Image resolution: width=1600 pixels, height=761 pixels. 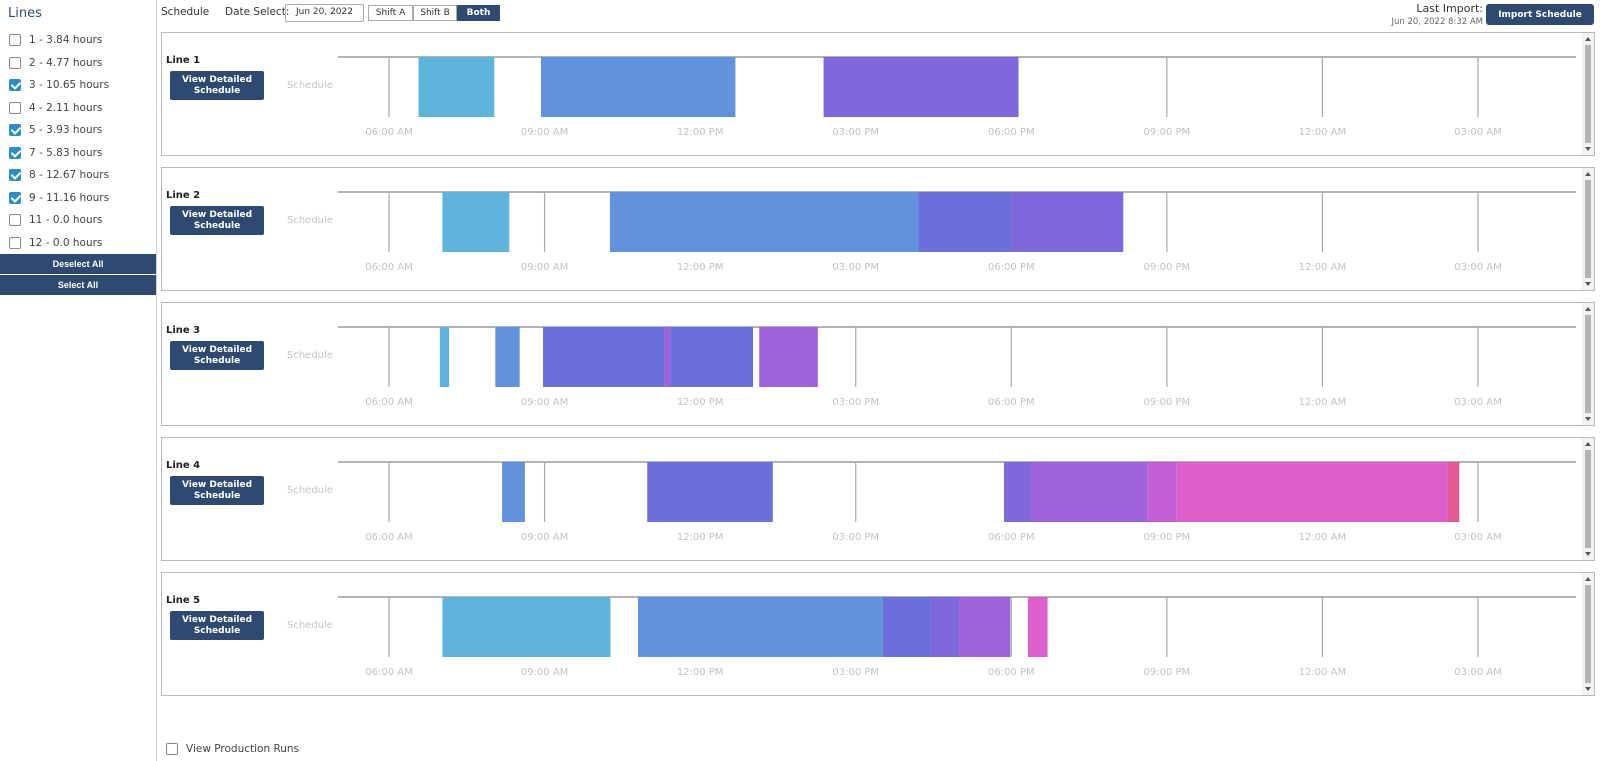 I want to click on line-filter-item: 4 - 2.11 hours, so click(x=55, y=108).